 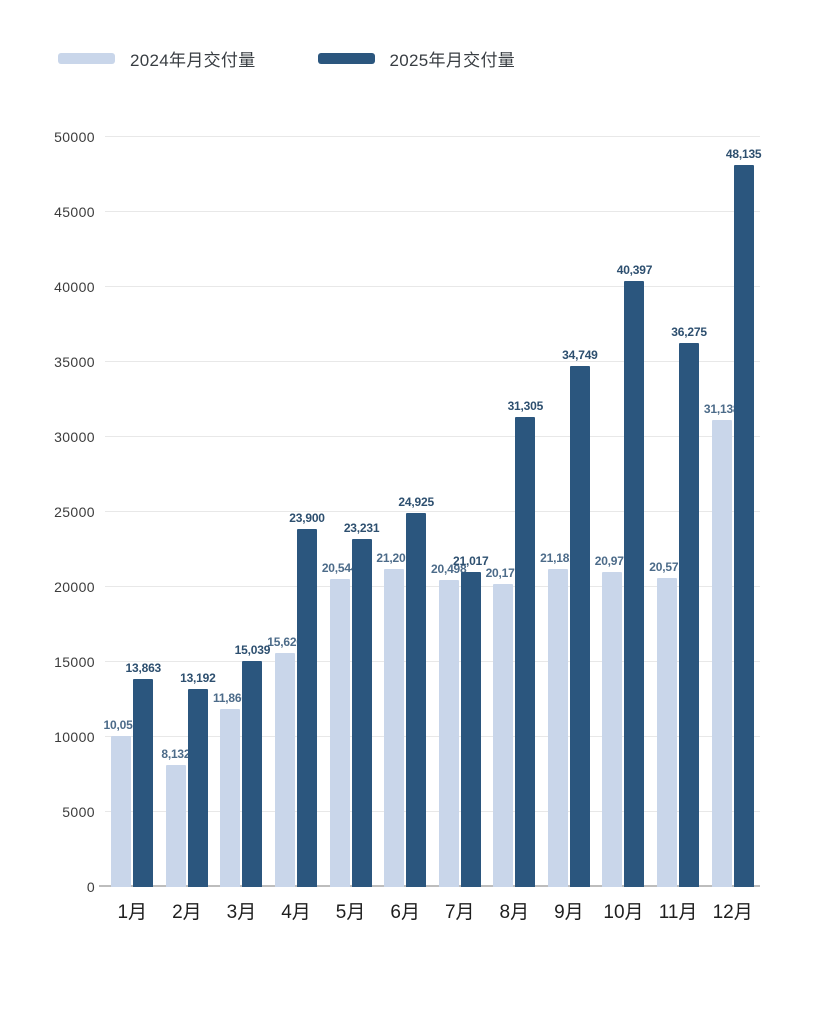 What do you see at coordinates (744, 517) in the screenshot?
I see `bar-2025年月交付量-12月: 48,135` at bounding box center [744, 517].